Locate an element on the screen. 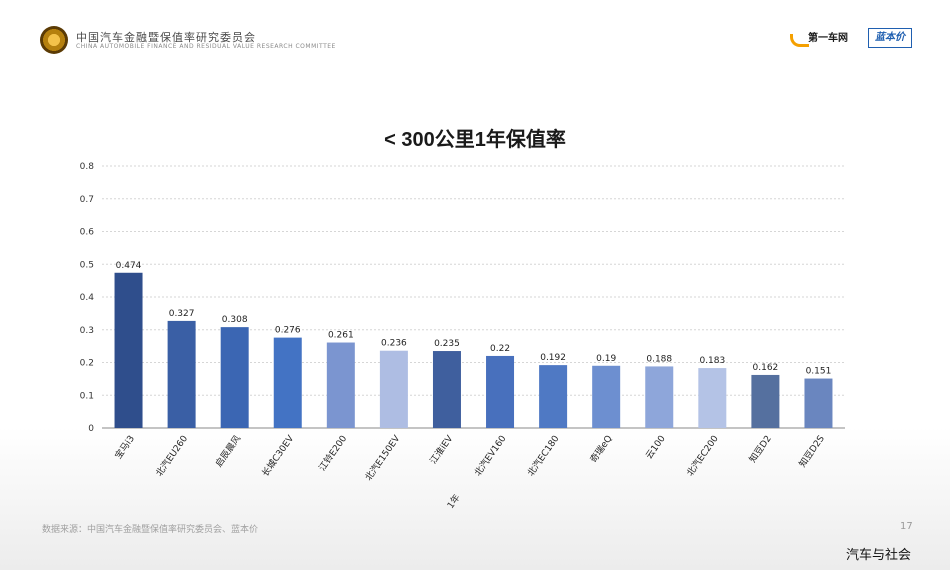  data-label: 0.188 is located at coordinates (659, 359).